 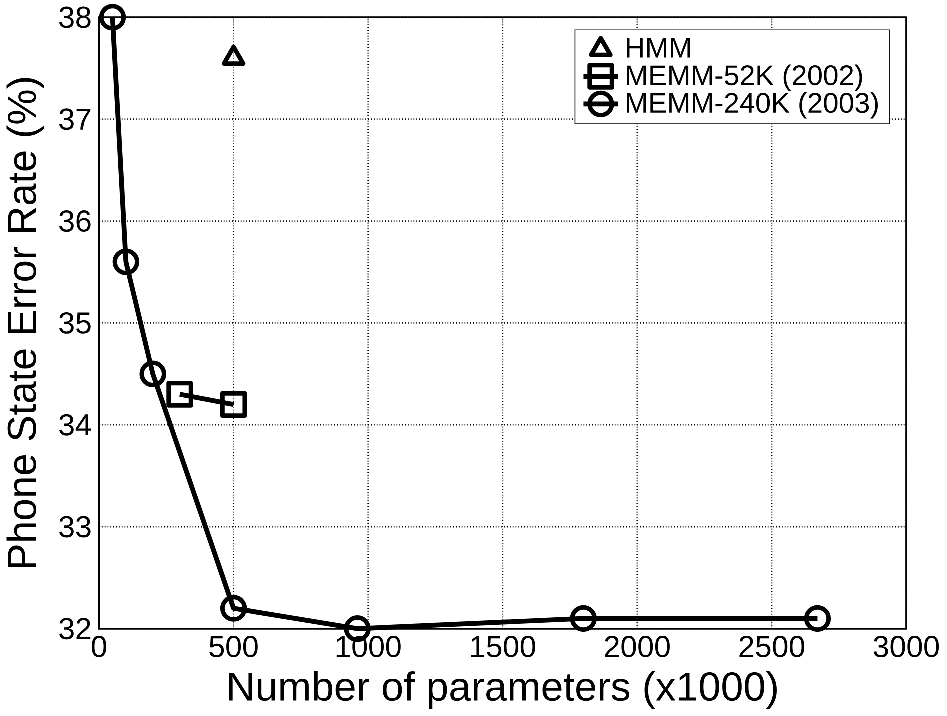 What do you see at coordinates (637, 647) in the screenshot?
I see `x-tick-label: 2000` at bounding box center [637, 647].